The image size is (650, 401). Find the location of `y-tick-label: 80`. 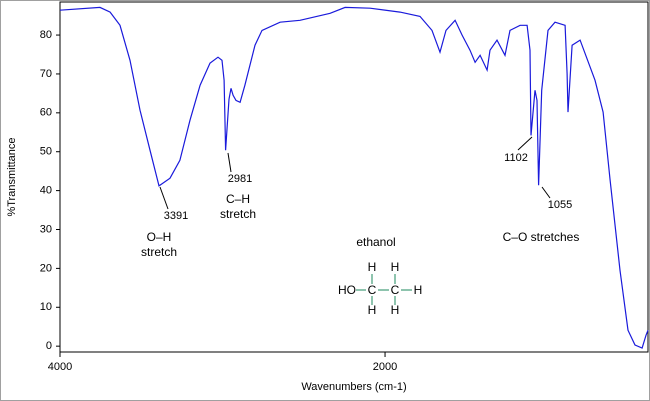

y-tick-label: 80 is located at coordinates (46, 35).